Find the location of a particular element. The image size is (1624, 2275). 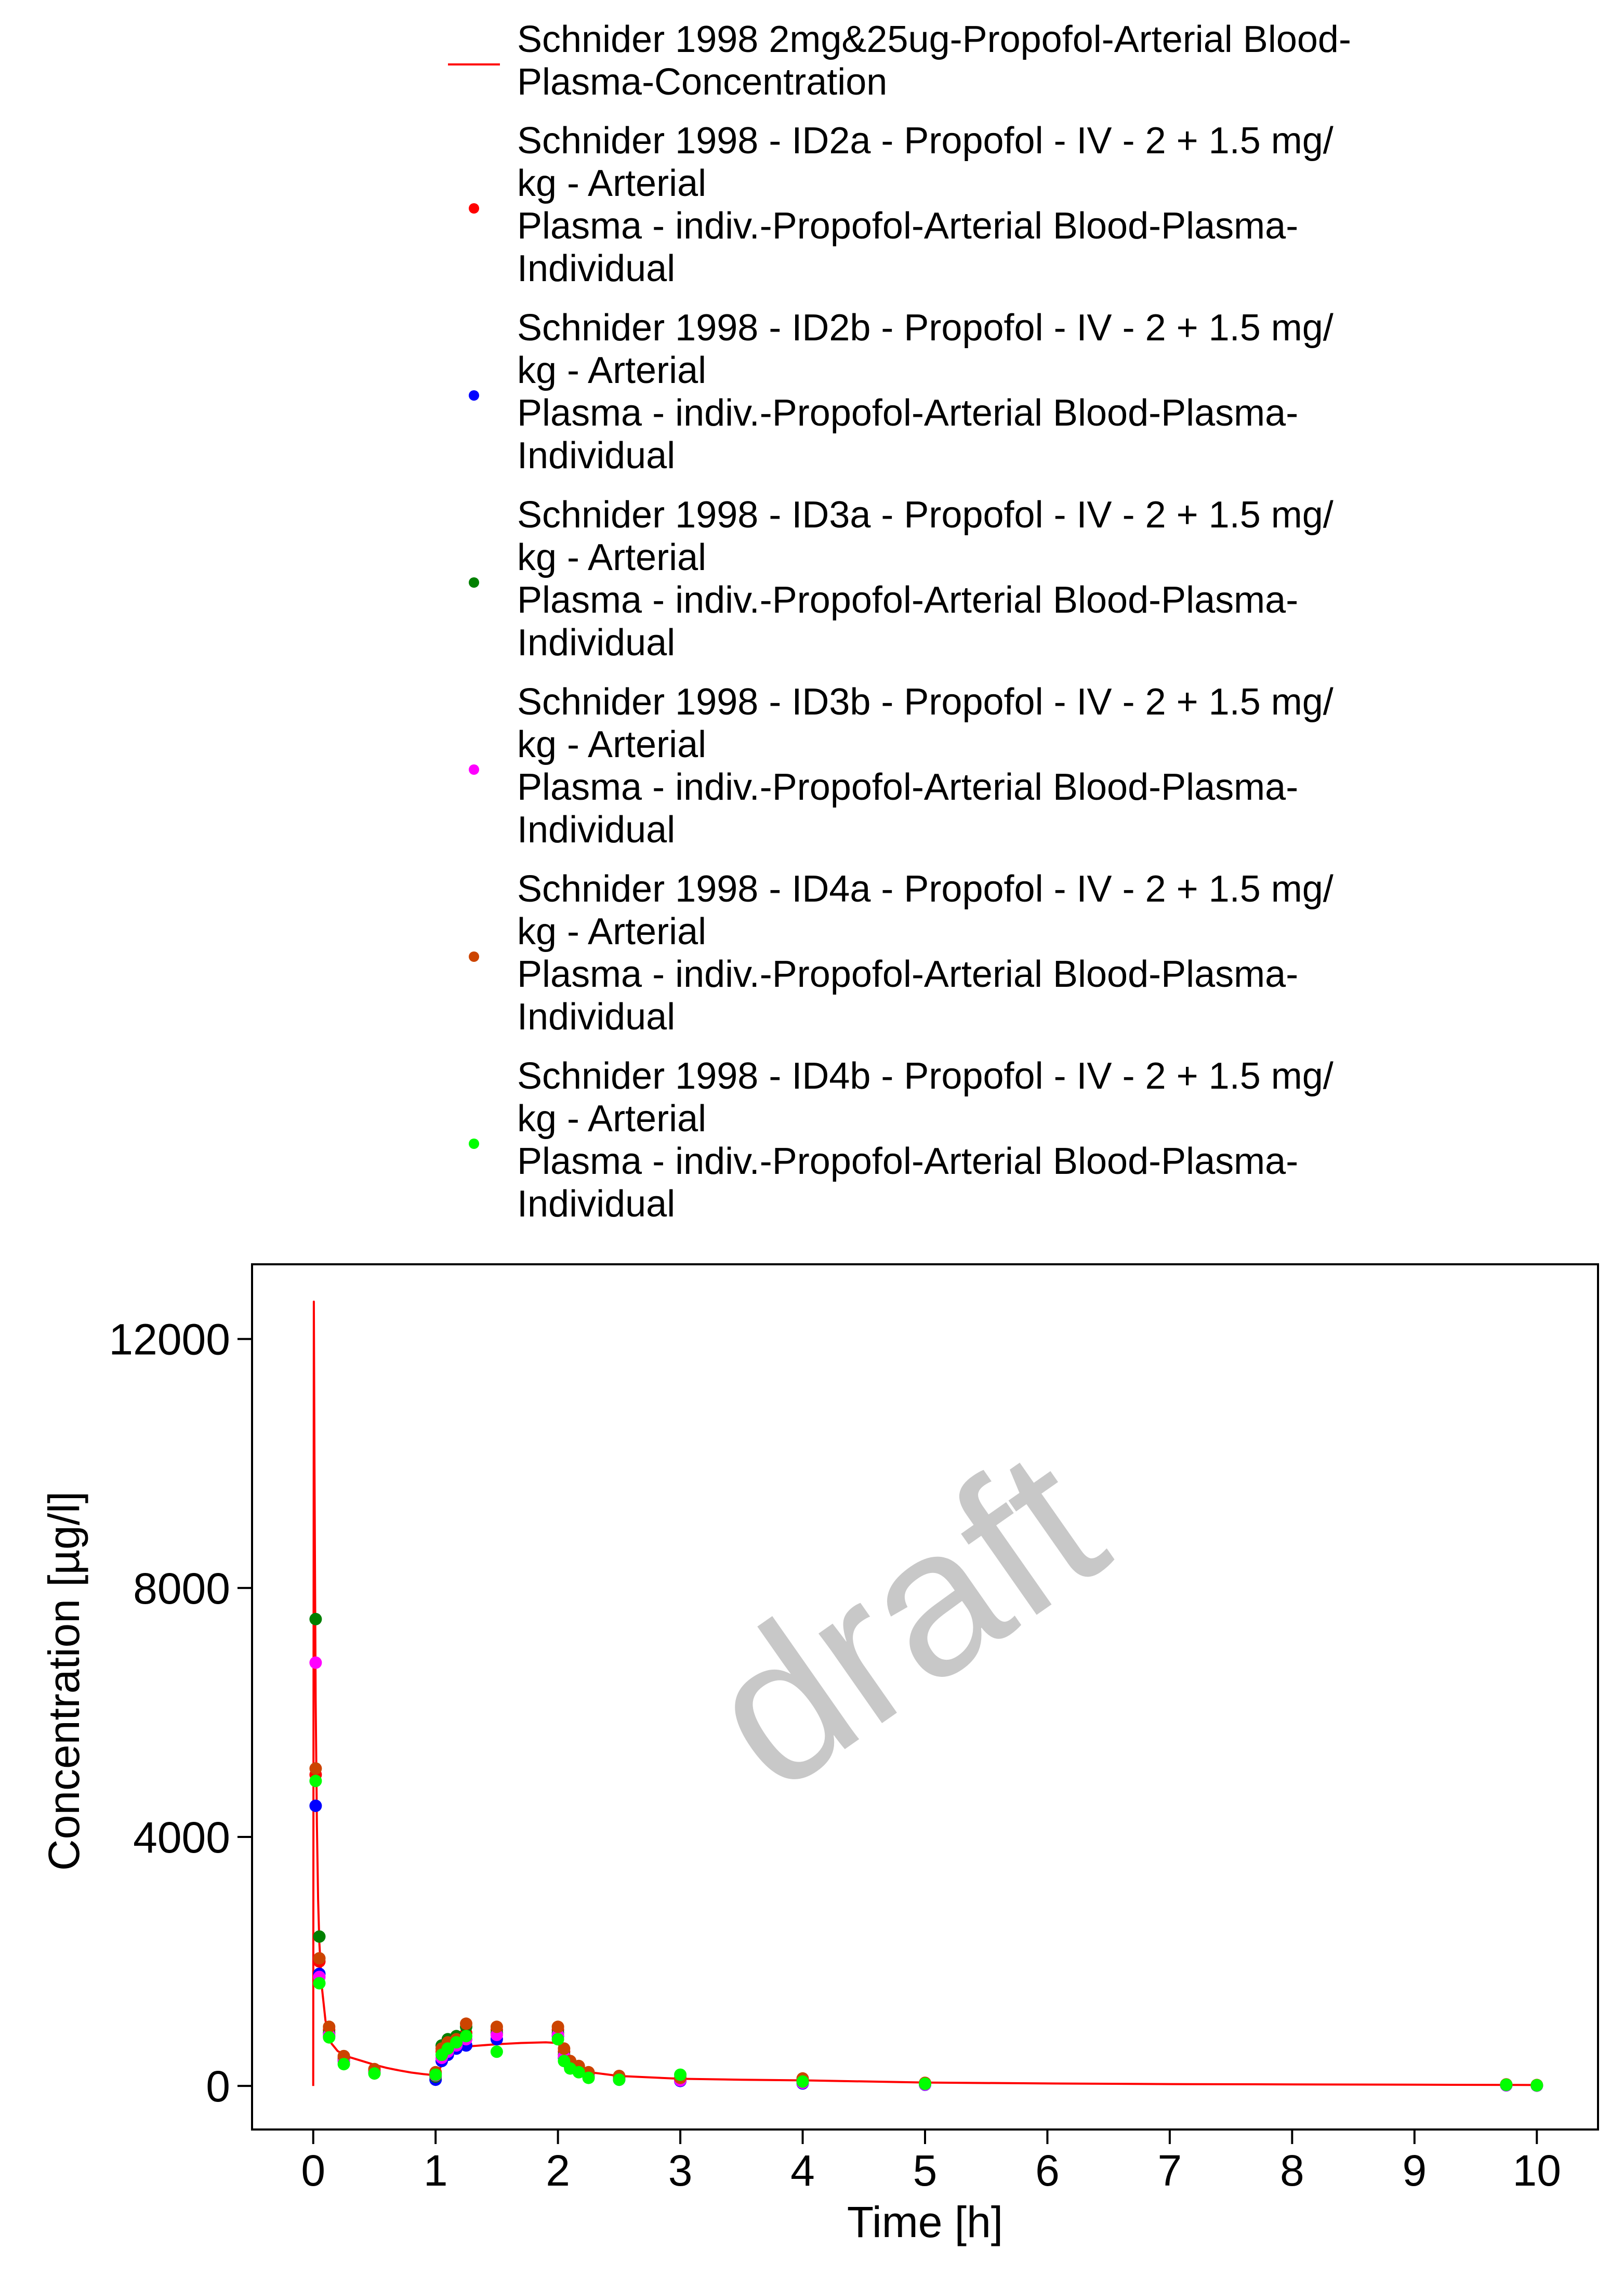

legend-label: Plasma-Concentration is located at coordinates (702, 82).